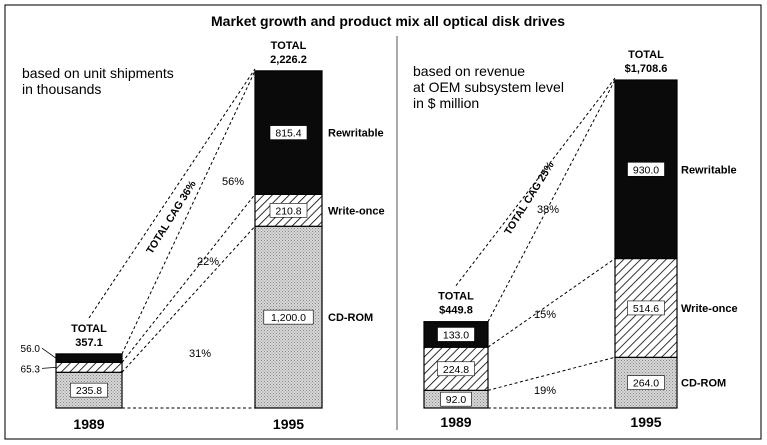 This screenshot has width=767, height=445. What do you see at coordinates (98, 73) in the screenshot?
I see `left-note-line-1: based on unit shipments` at bounding box center [98, 73].